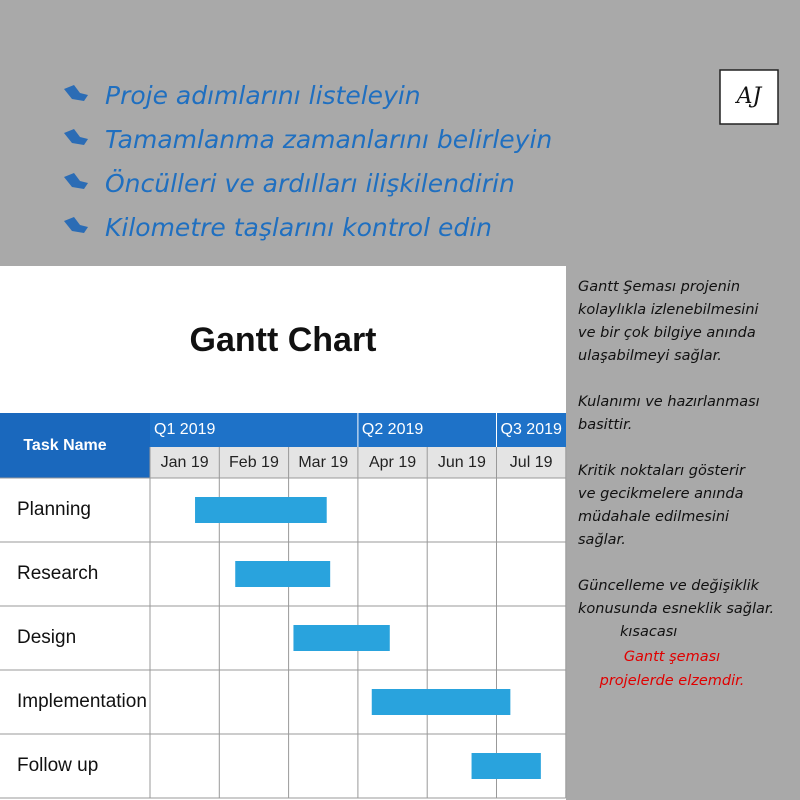  I want to click on side-text: ve bir çok bilgiye anında, so click(667, 333).